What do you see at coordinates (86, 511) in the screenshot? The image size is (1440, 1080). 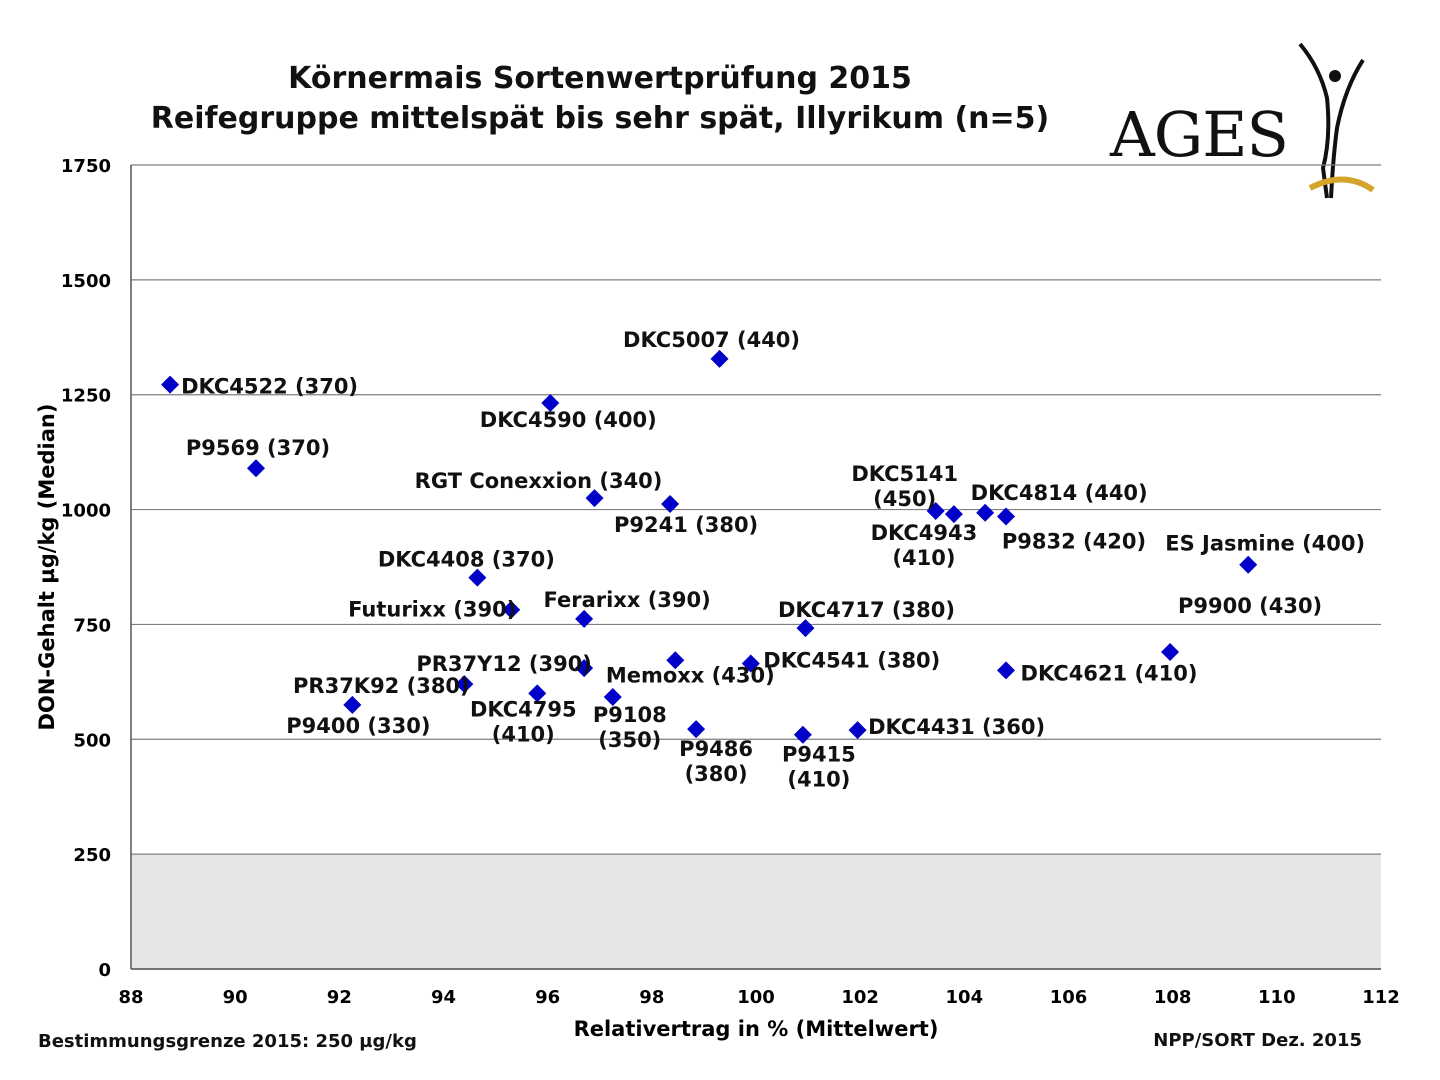 I see `y-tick-label: 1000` at bounding box center [86, 511].